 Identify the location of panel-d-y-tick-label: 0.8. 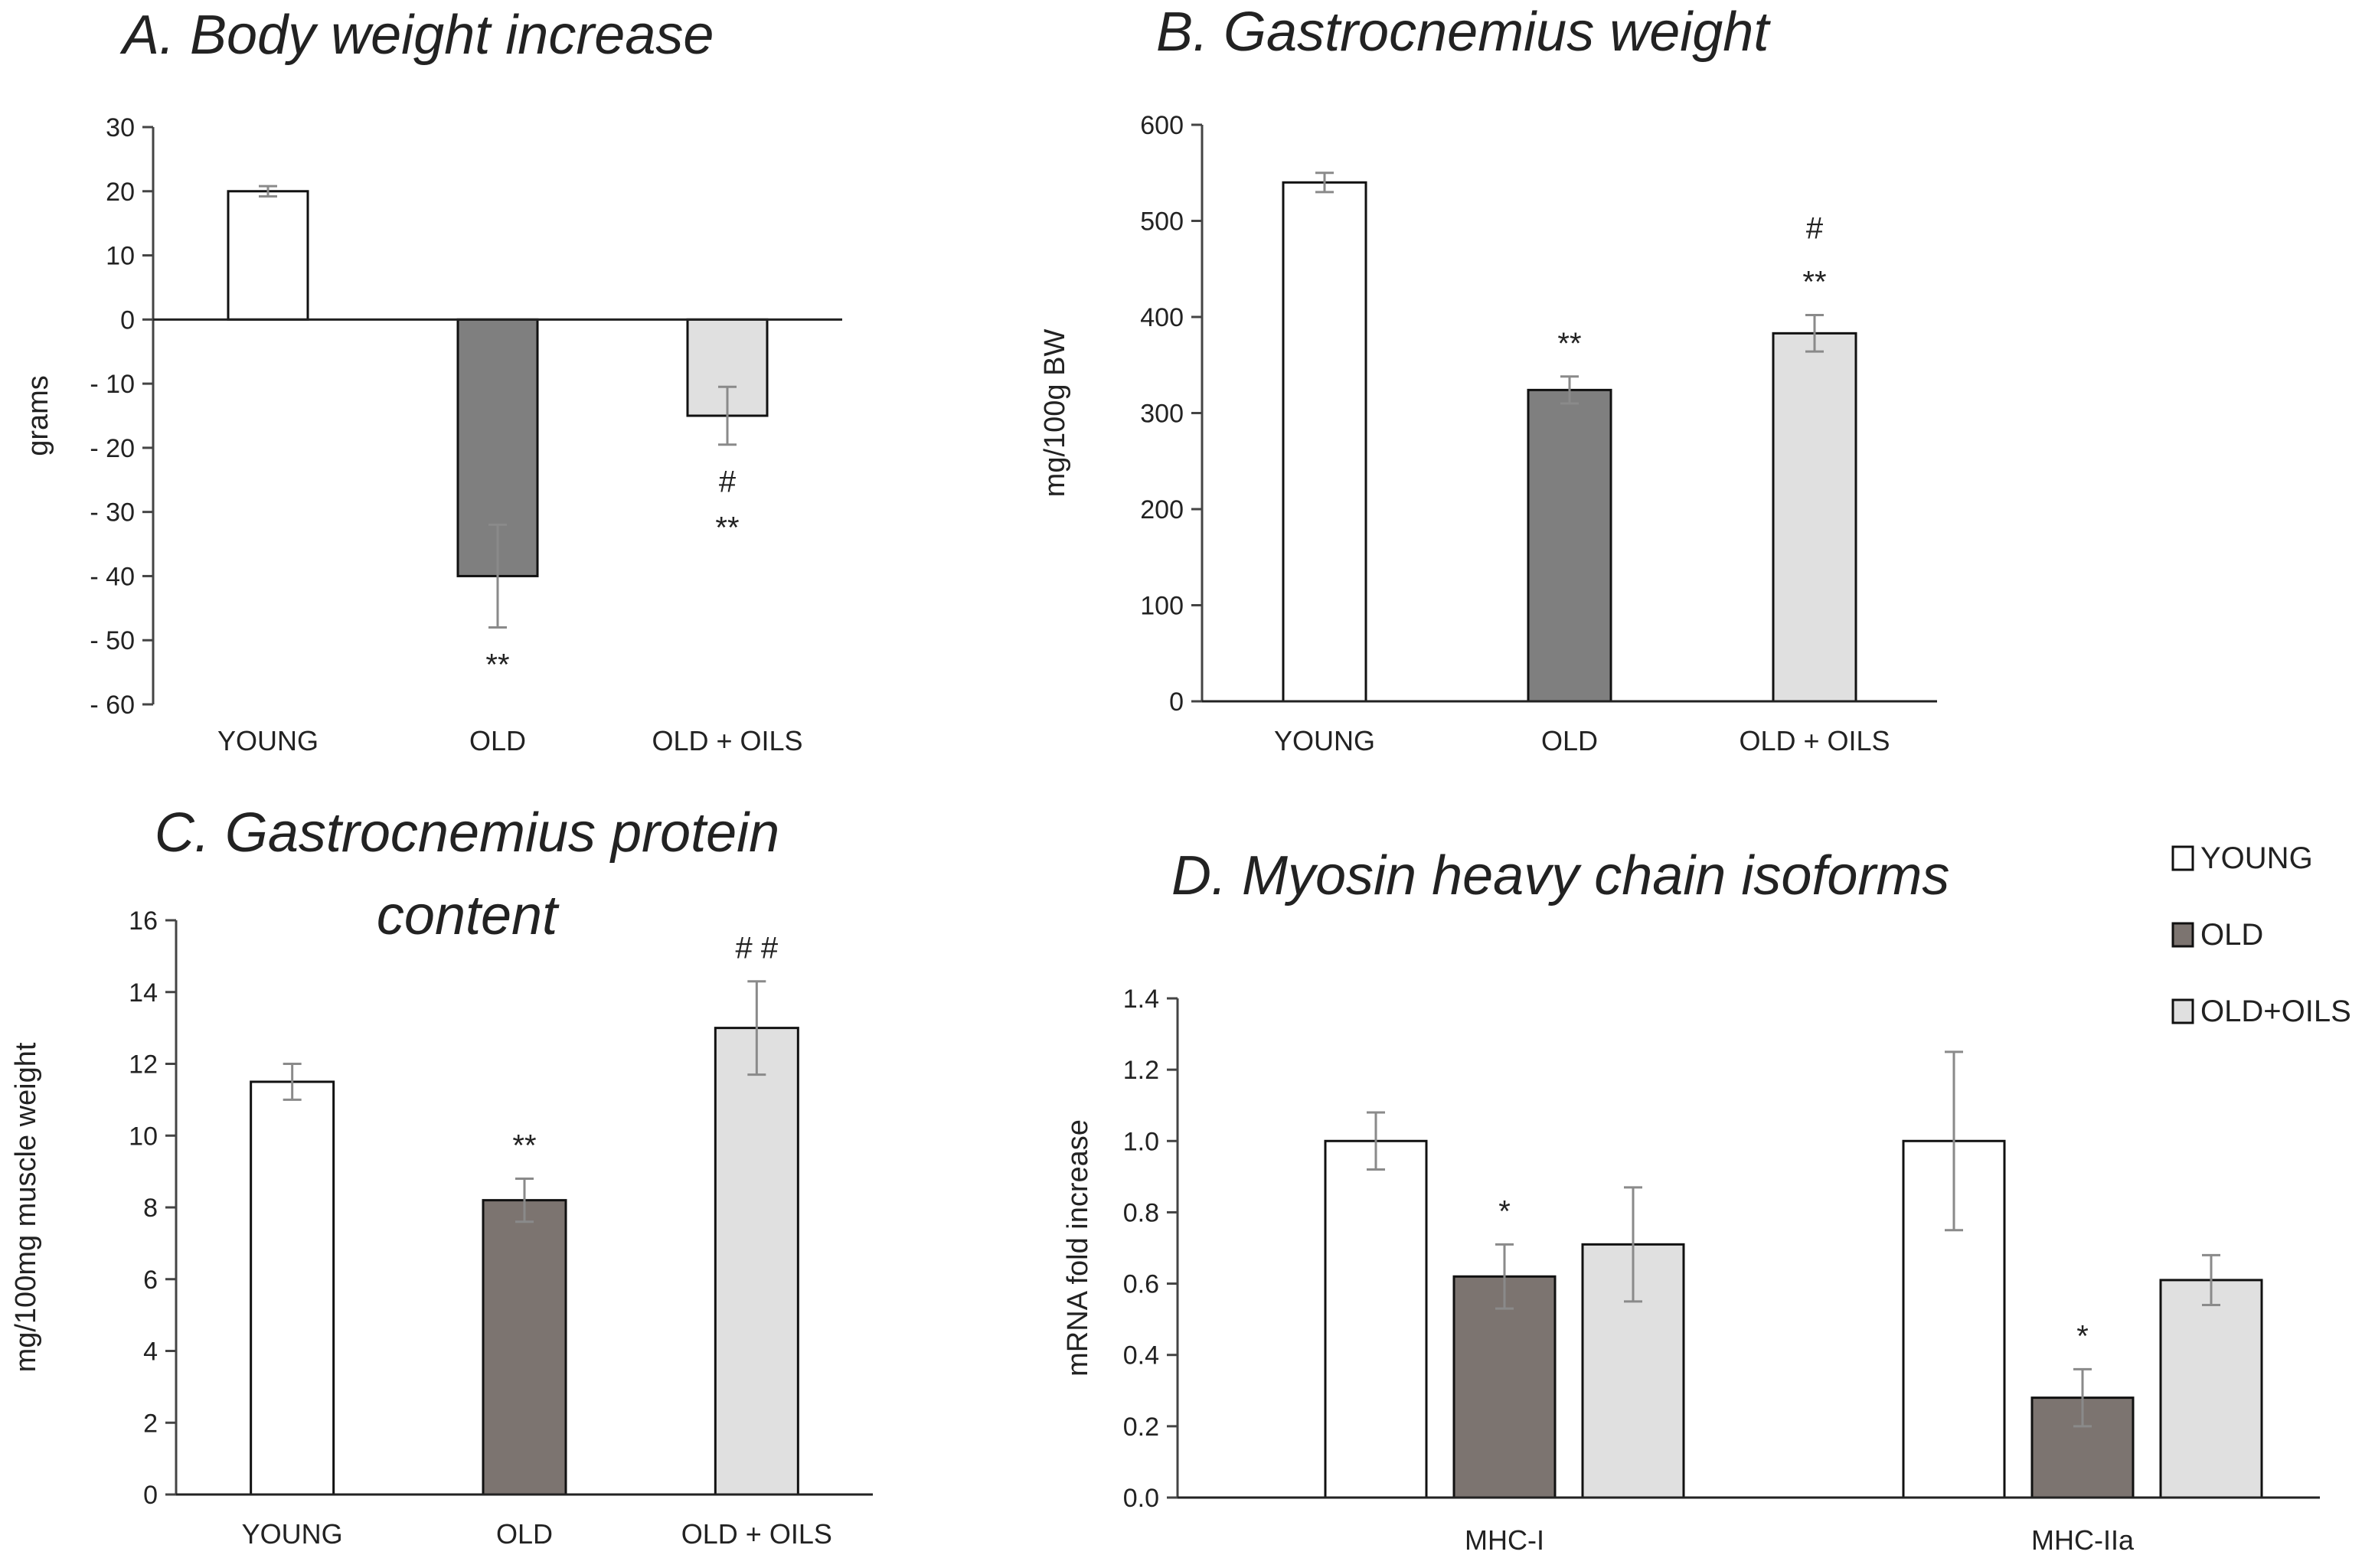
(1141, 1212).